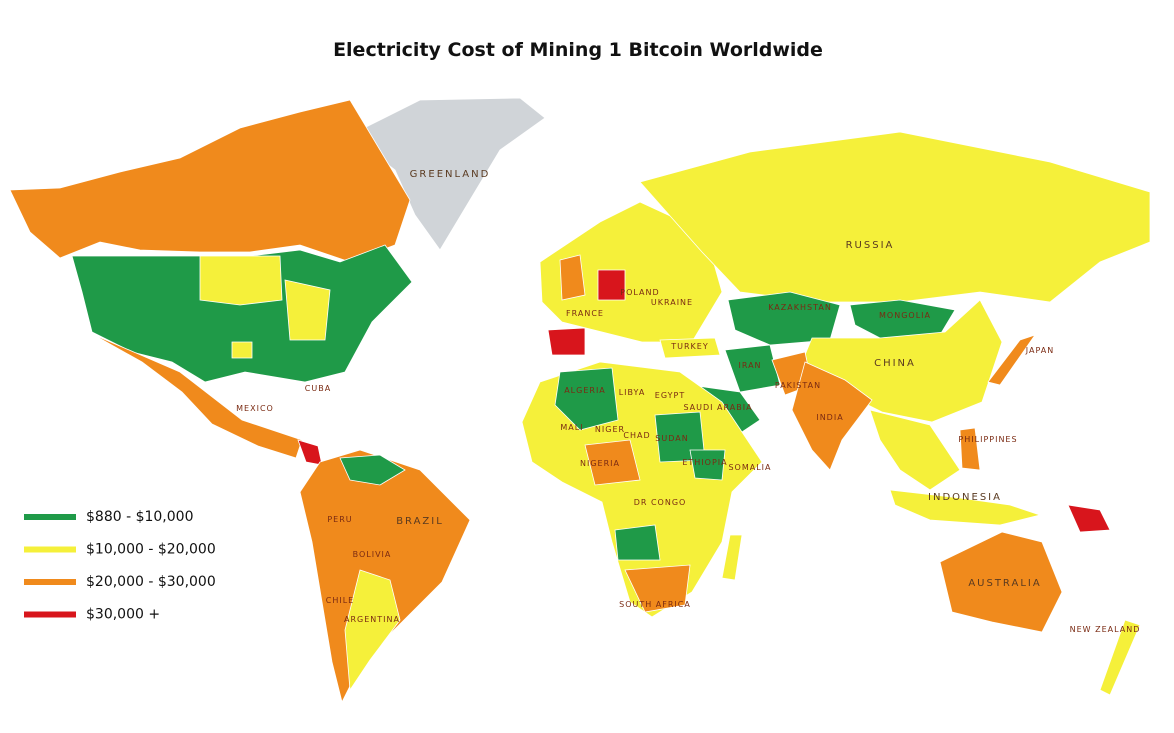 The width and height of the screenshot is (1174, 733). Describe the element at coordinates (610, 429) in the screenshot. I see `country-label: NIGER` at that location.